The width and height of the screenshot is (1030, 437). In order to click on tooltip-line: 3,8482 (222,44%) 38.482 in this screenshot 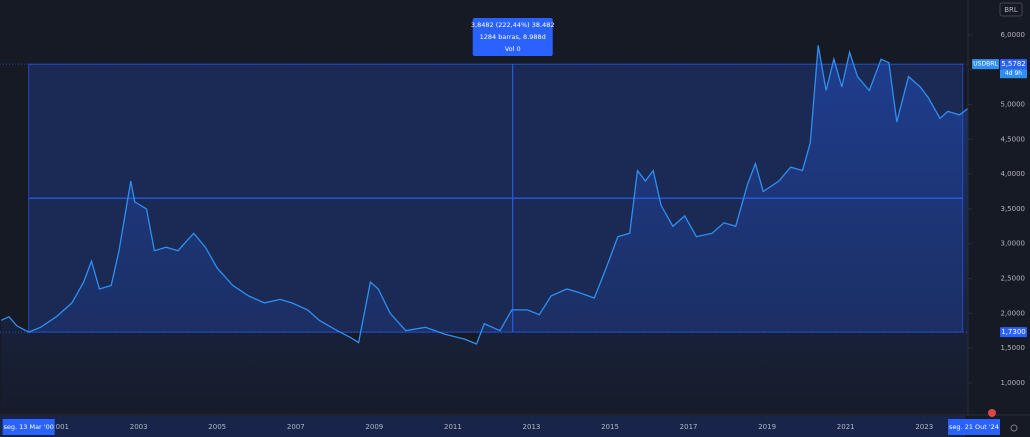, I will do `click(513, 25)`.